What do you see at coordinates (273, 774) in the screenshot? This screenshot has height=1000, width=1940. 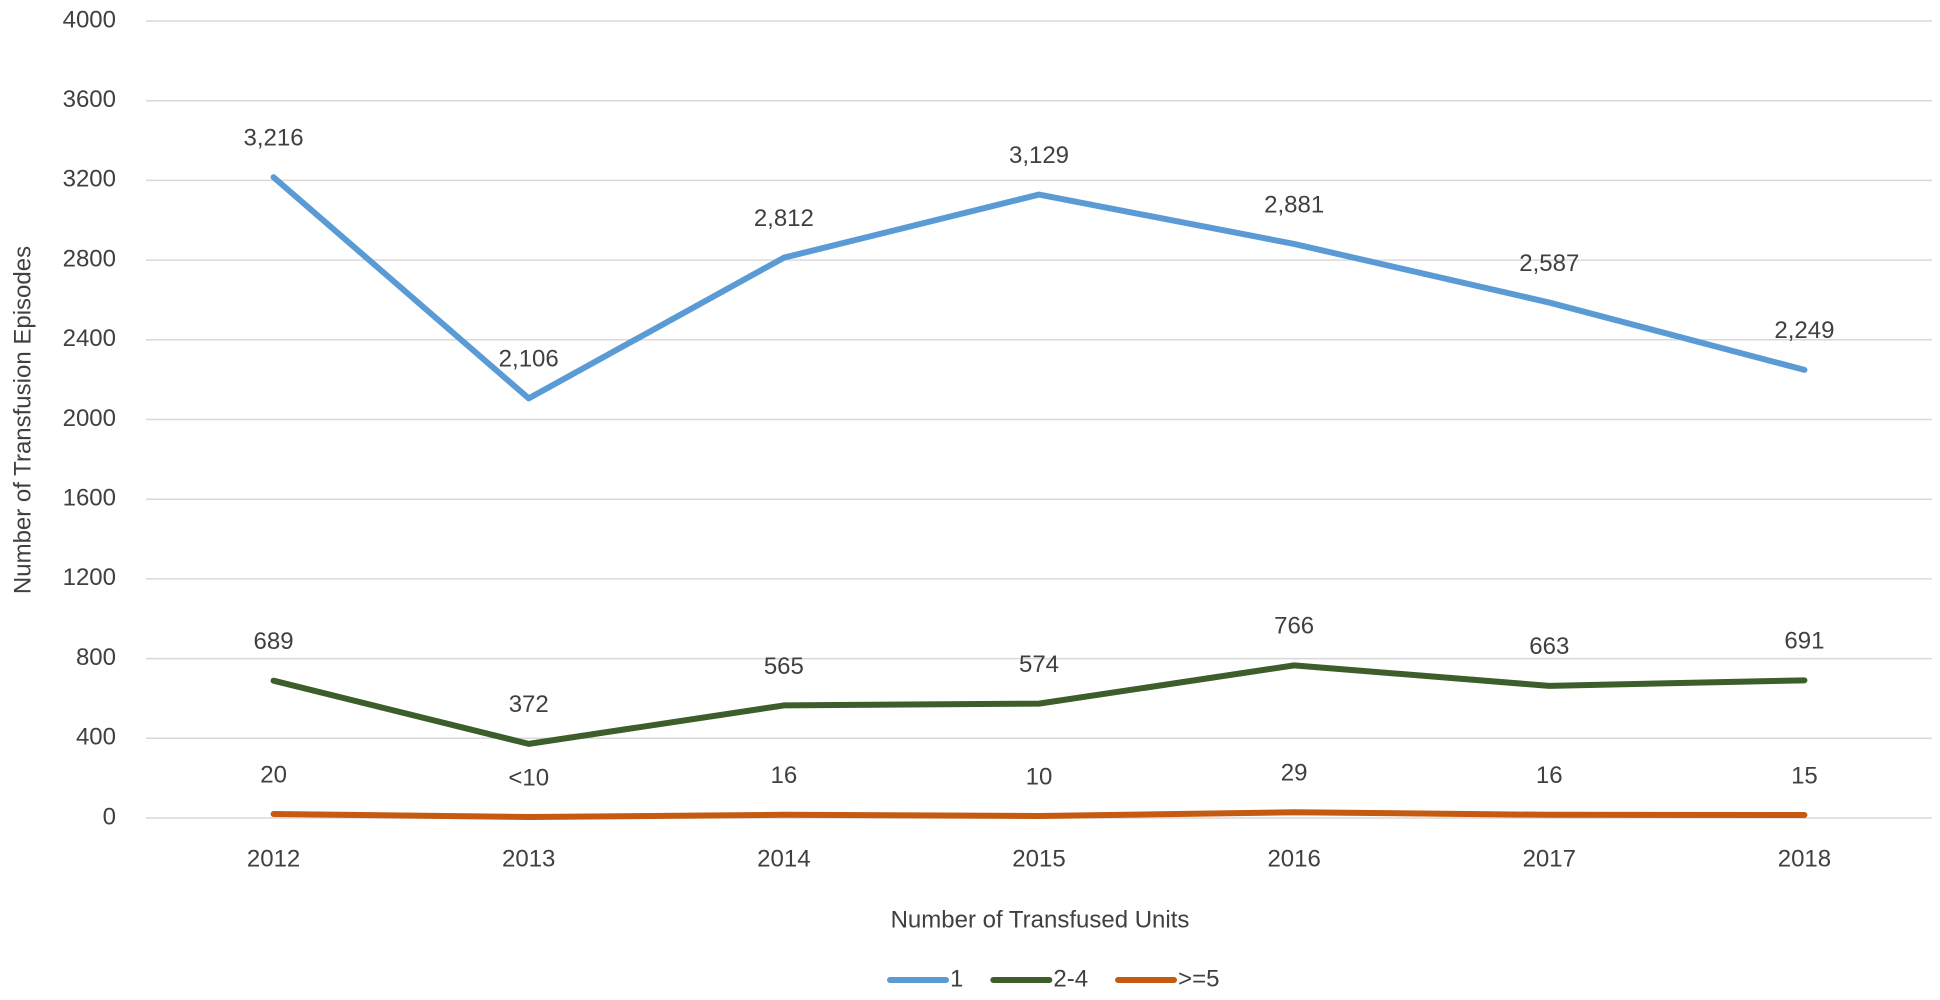 I see `data-label: 20` at bounding box center [273, 774].